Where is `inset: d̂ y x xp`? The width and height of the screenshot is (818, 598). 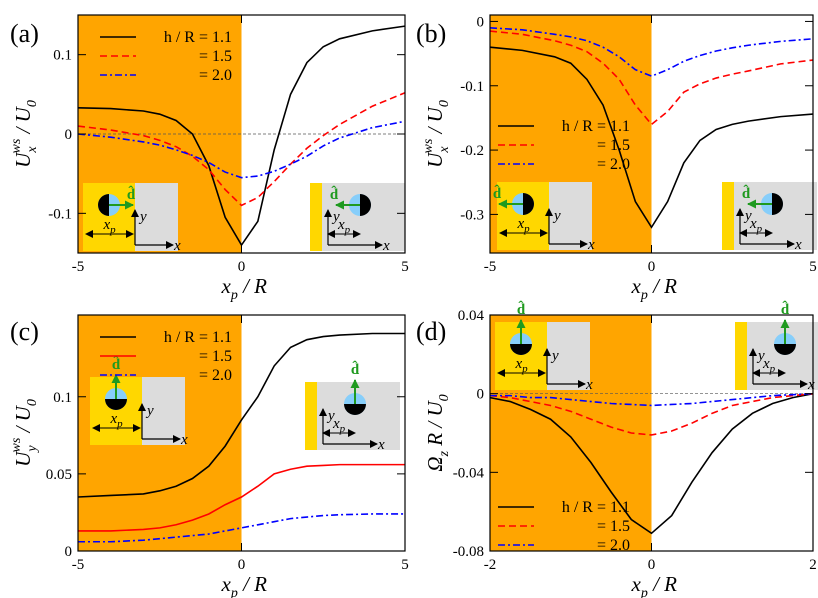 inset: d̂ y x xp is located at coordinates (352, 406).